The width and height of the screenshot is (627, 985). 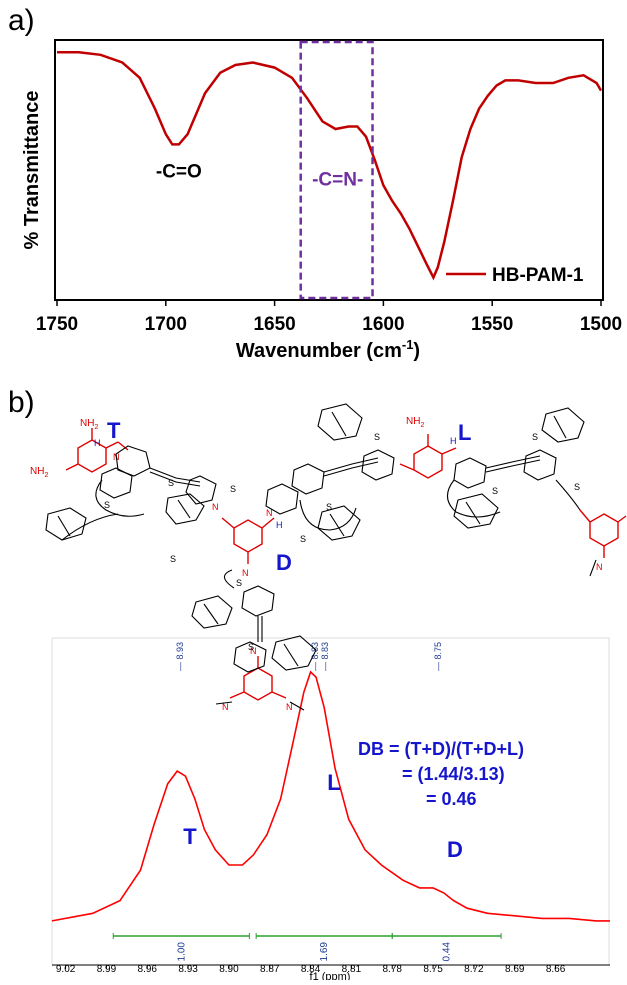 What do you see at coordinates (284, 562) in the screenshot?
I see `structure-label-d: D` at bounding box center [284, 562].